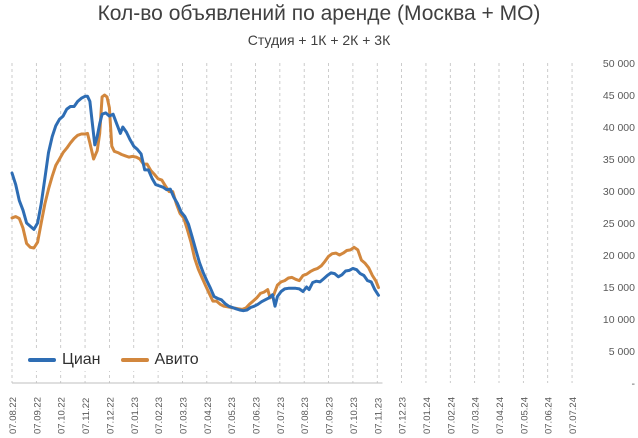  I want to click on x-tick-label: 07.10.22, so click(62, 415).